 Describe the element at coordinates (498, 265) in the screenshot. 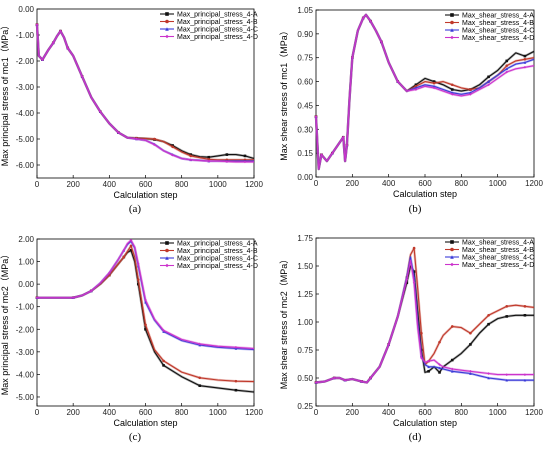

I see `legend-label: Max_shear_stress_4-D` at that location.